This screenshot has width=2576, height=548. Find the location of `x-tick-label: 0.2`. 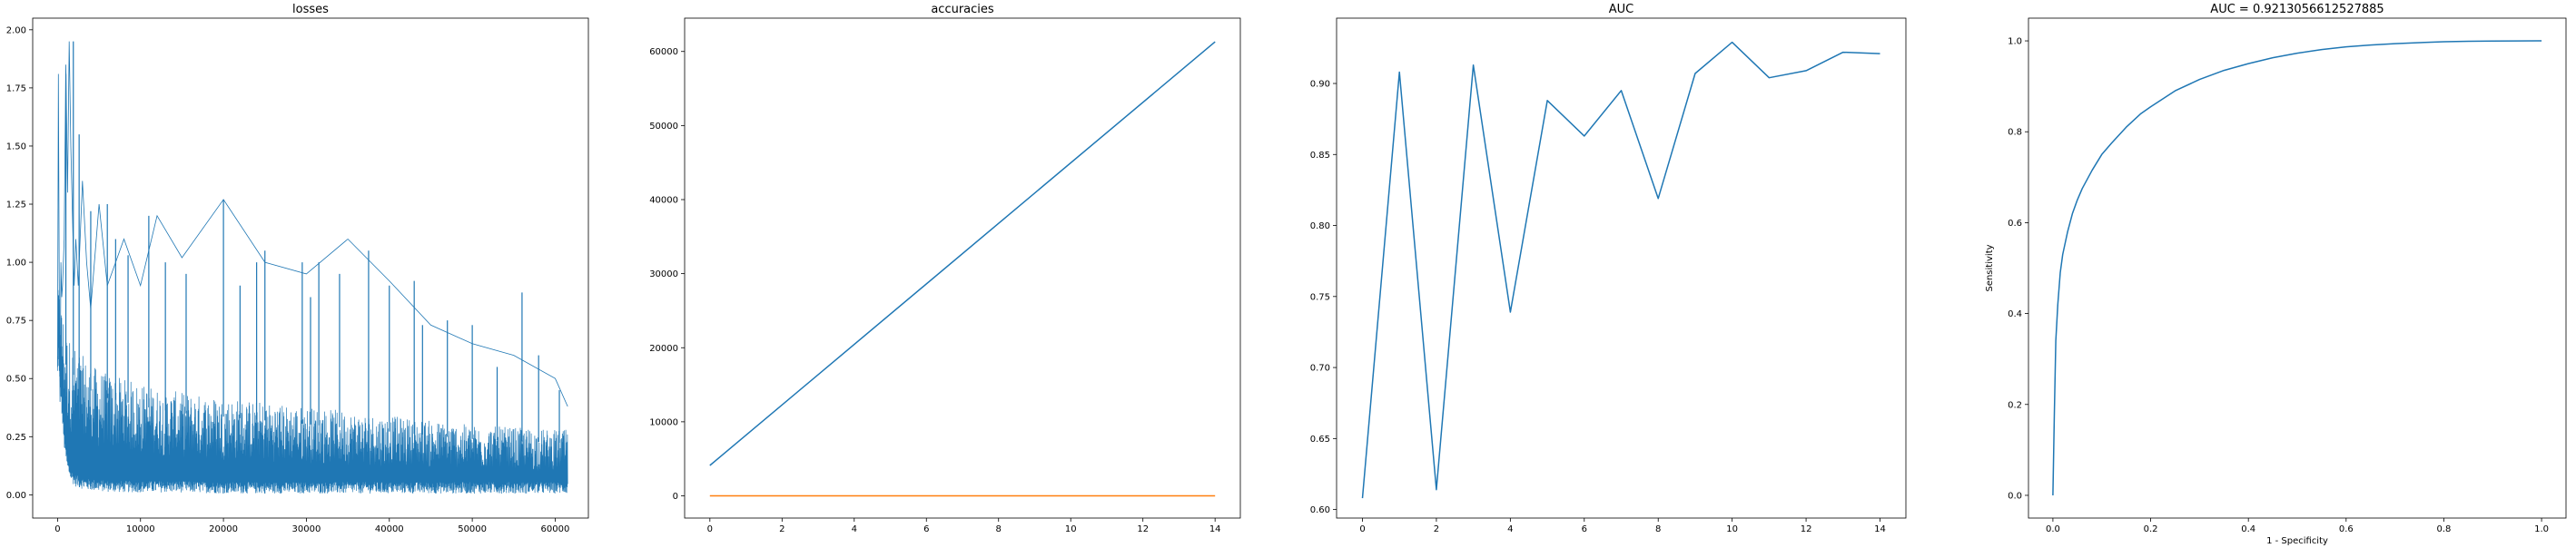

x-tick-label: 0.2 is located at coordinates (2151, 529).